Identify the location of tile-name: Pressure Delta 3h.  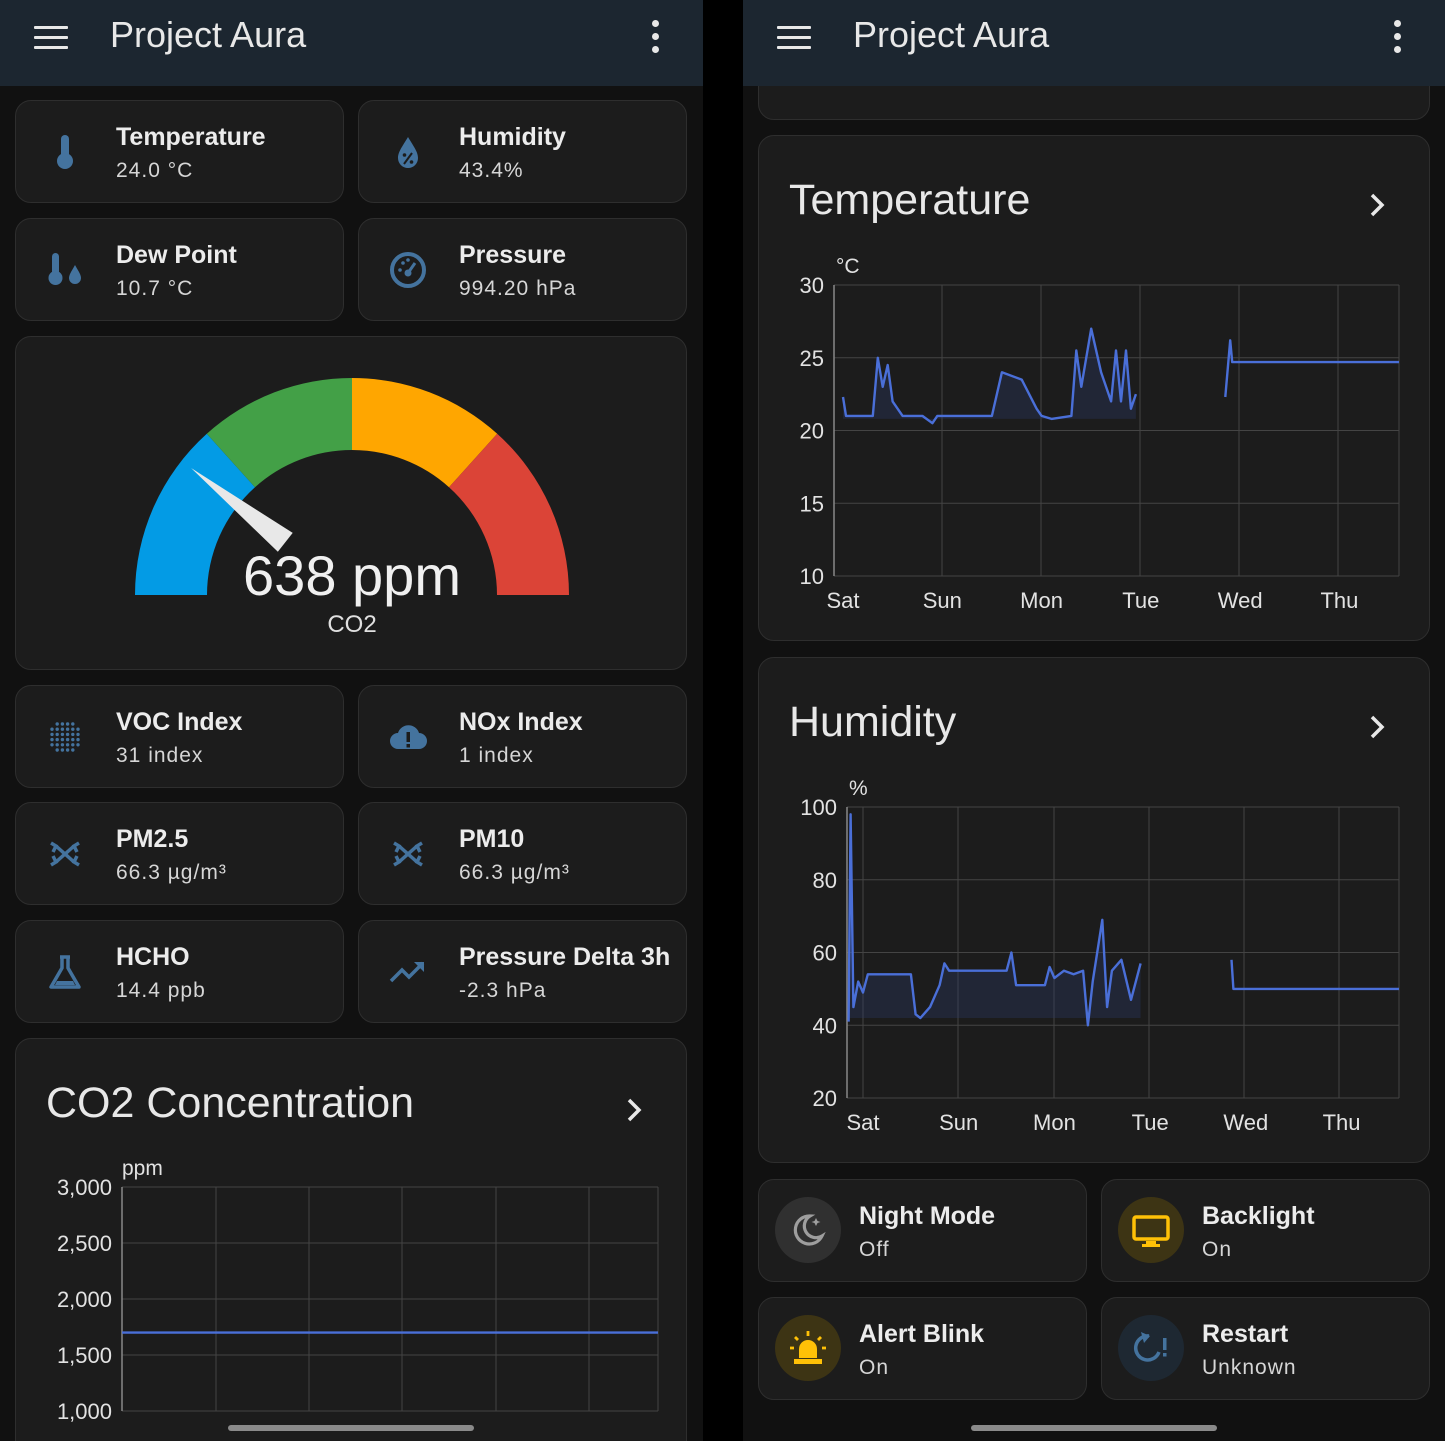
(565, 957).